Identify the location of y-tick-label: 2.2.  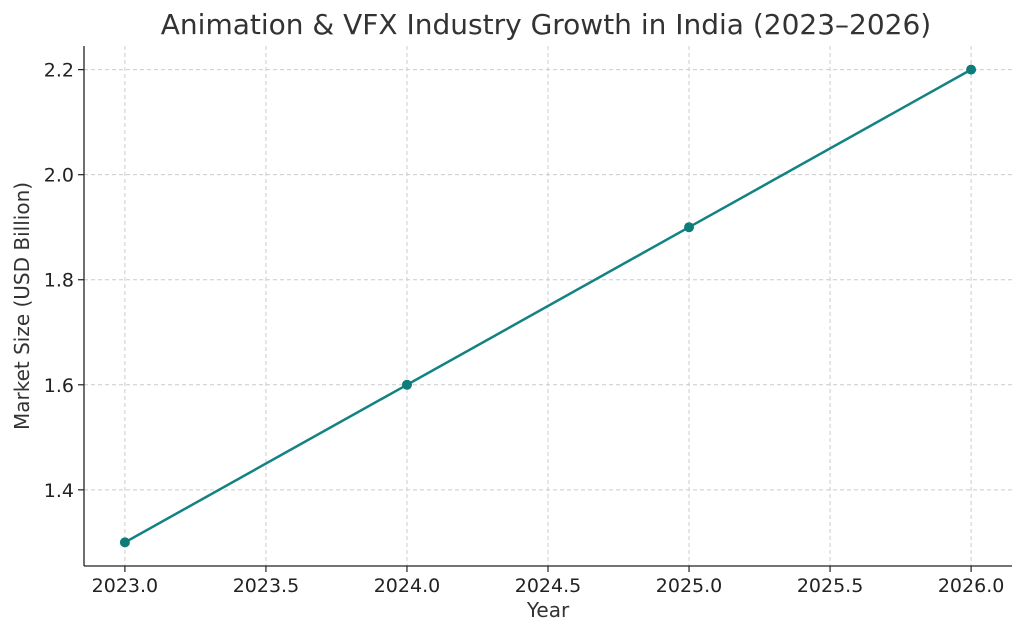
(59, 71).